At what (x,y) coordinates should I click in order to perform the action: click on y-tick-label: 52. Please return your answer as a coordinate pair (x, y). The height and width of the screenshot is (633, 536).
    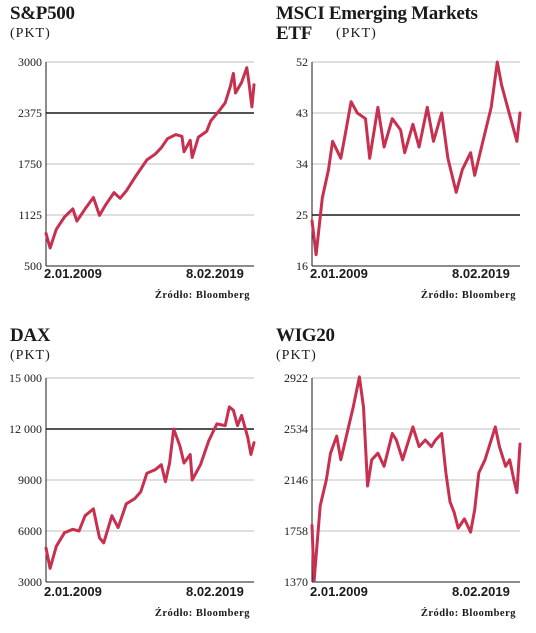
    Looking at the image, I should click on (302, 62).